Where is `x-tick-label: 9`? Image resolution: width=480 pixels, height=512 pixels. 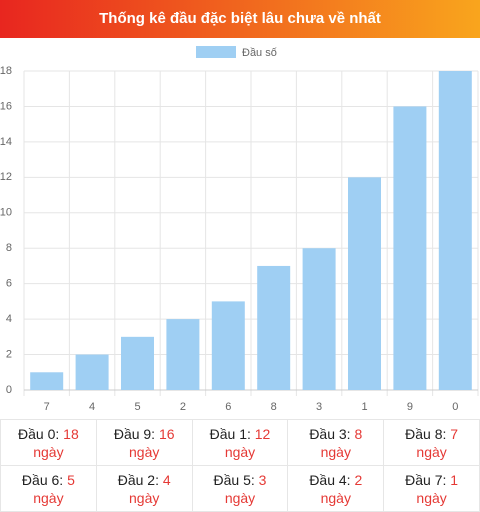
x-tick-label: 9 is located at coordinates (410, 407).